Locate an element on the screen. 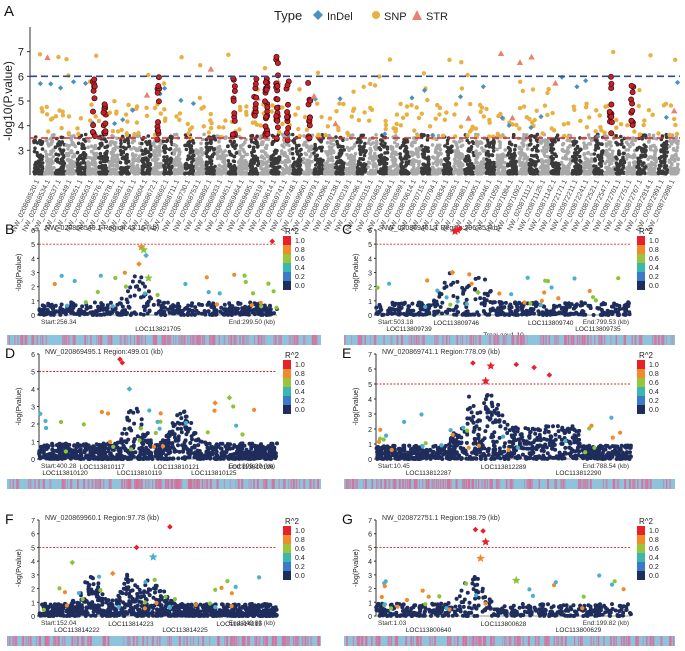 This screenshot has height=651, width=685. panel-letter-a: A is located at coordinates (9, 11).